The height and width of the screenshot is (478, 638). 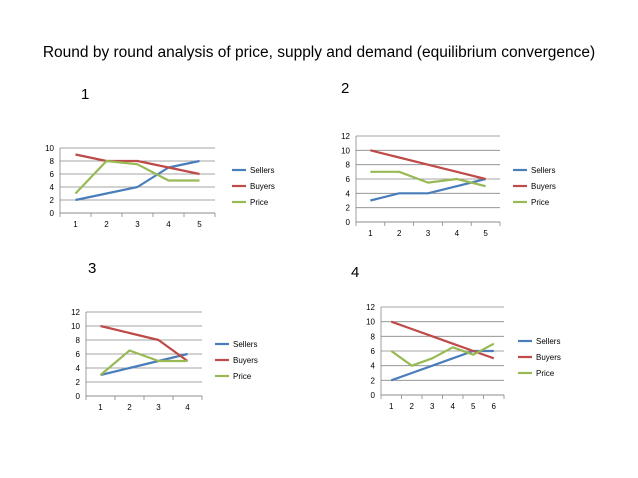 I want to click on round-1-label: 1, so click(x=85, y=94).